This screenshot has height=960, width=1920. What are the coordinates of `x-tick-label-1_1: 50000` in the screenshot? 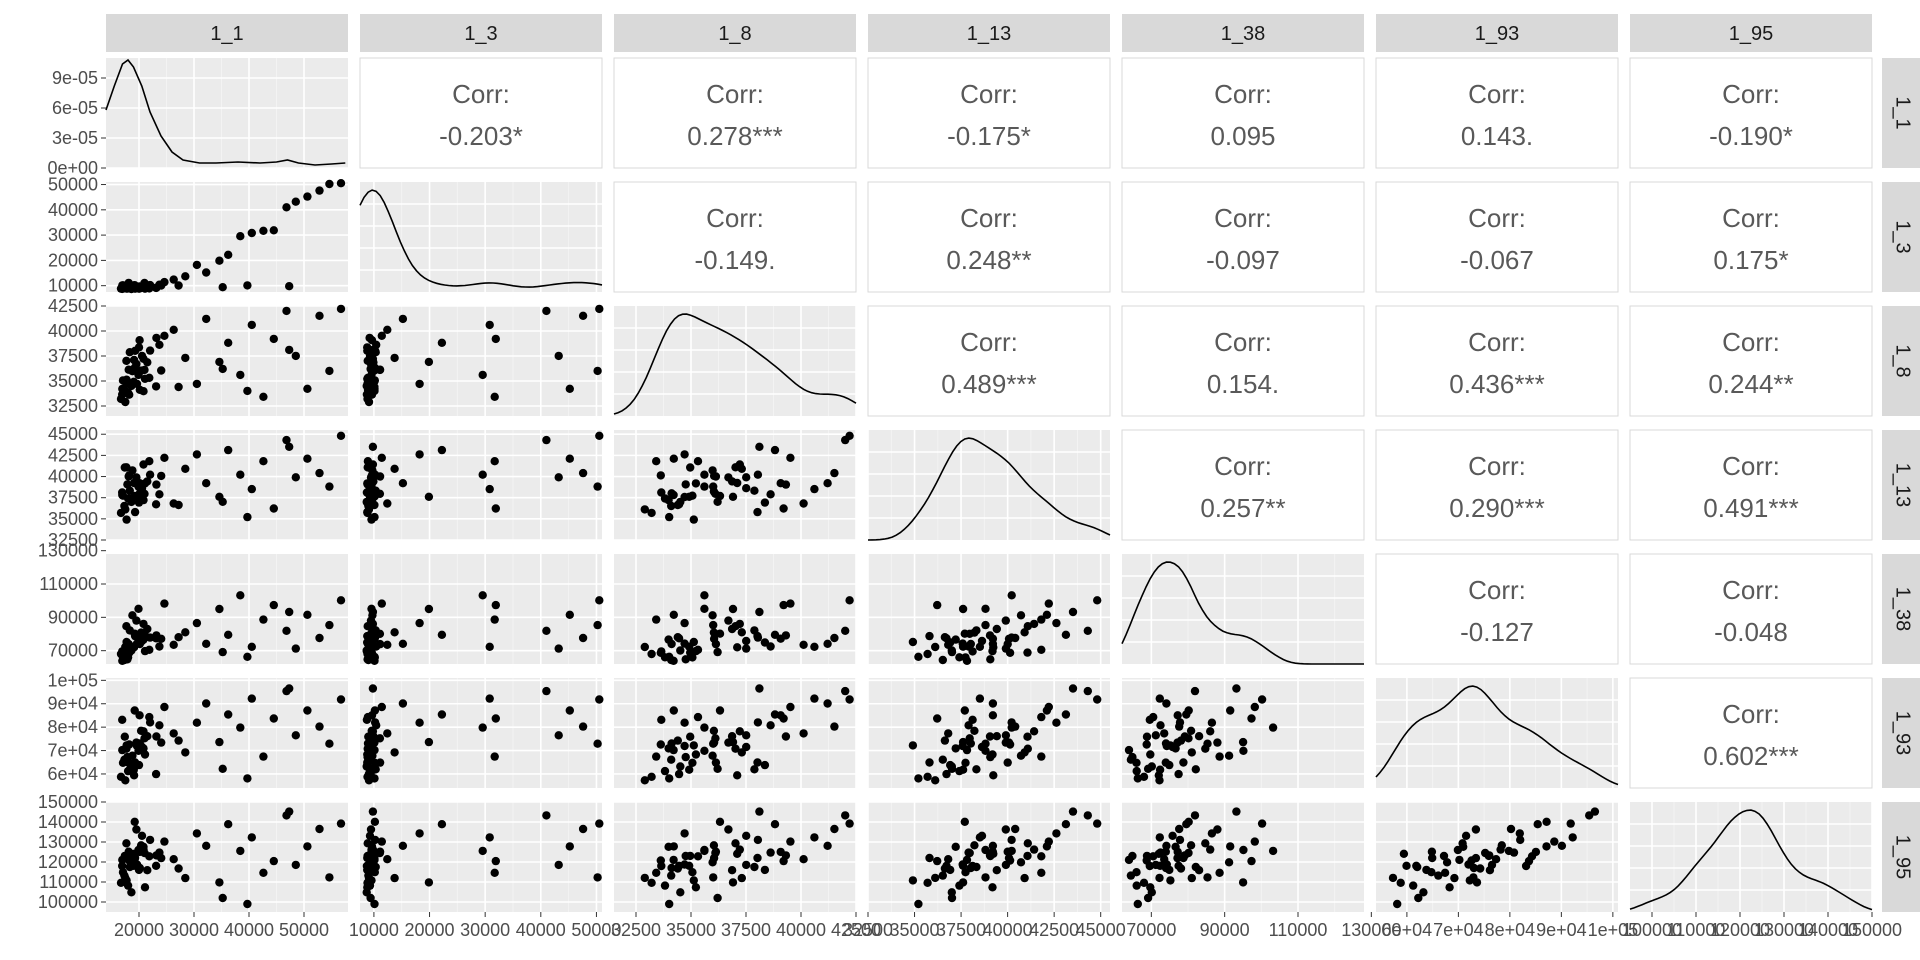 It's located at (304, 930).